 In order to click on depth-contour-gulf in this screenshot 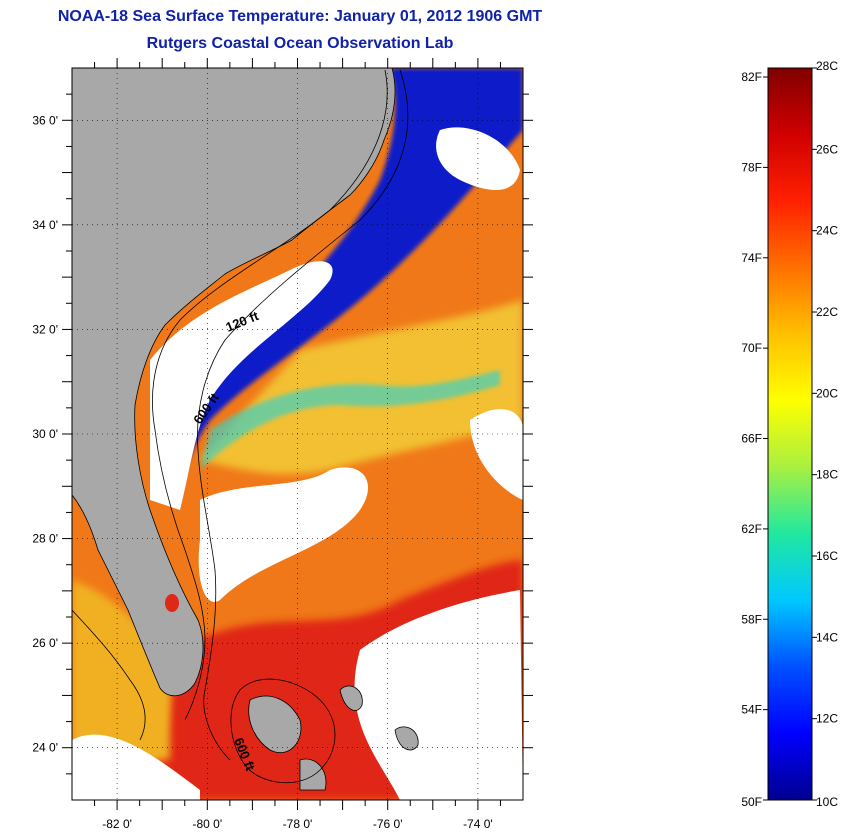, I will do `click(109, 675)`.